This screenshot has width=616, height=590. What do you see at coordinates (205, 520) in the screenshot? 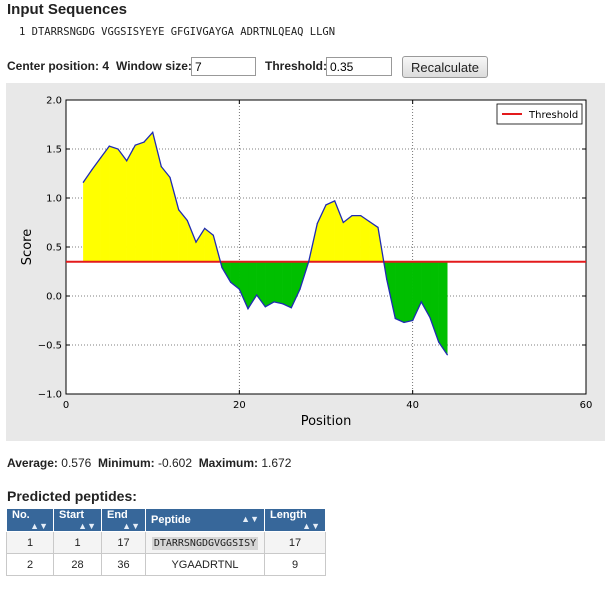
I see `col-header-peptide: Peptide ▲▼` at bounding box center [205, 520].